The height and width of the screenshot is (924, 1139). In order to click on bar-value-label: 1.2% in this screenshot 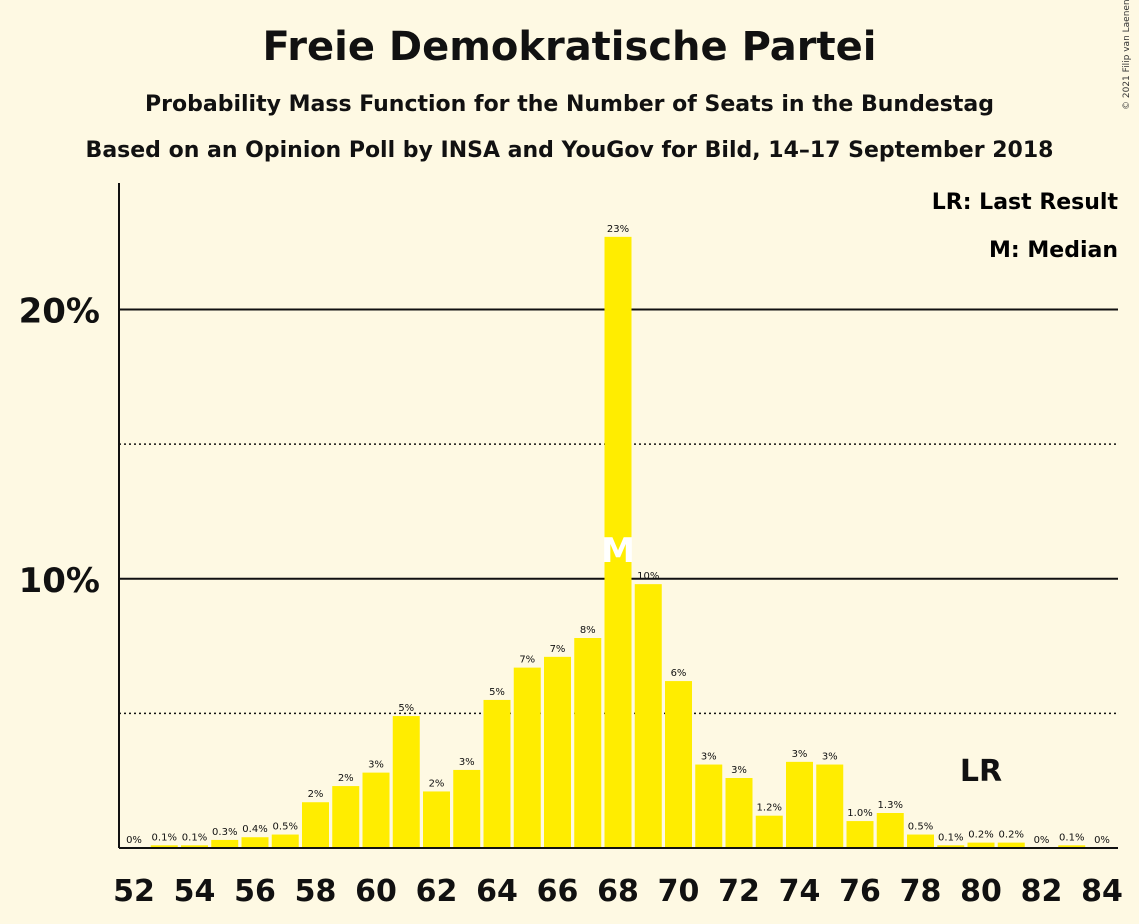, I will do `click(769, 808)`.